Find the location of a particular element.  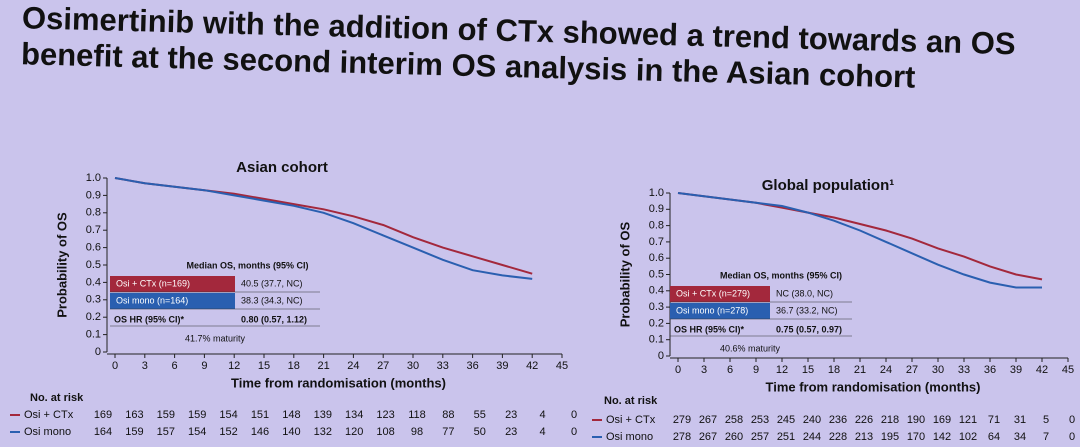

risk-label: No. at risk is located at coordinates (631, 401).